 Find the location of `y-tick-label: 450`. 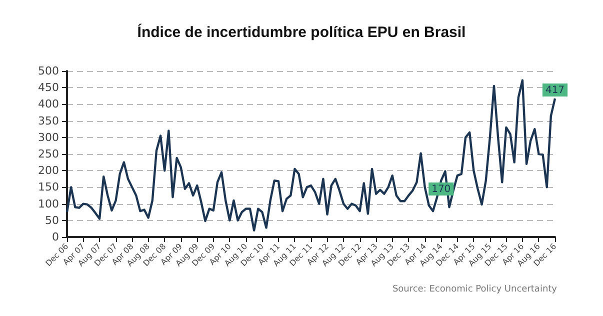

y-tick-label: 450 is located at coordinates (48, 87).